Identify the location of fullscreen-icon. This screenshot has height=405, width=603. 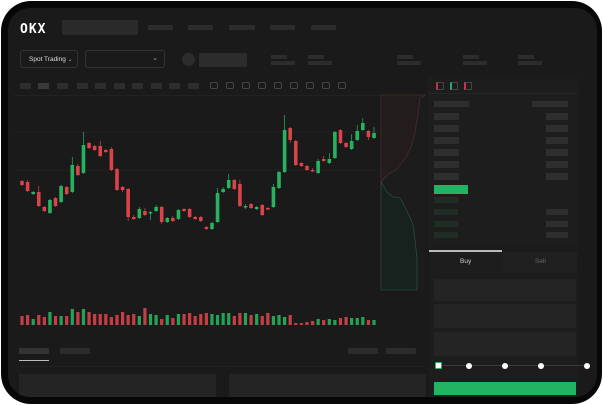
(342, 85).